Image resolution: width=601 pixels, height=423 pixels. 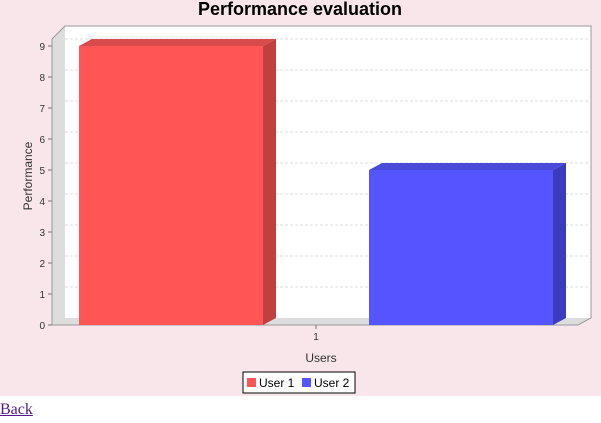 I want to click on y-axis-ticks: 0 1 2 3 4 5 6 7 8 9, so click(x=45, y=187).